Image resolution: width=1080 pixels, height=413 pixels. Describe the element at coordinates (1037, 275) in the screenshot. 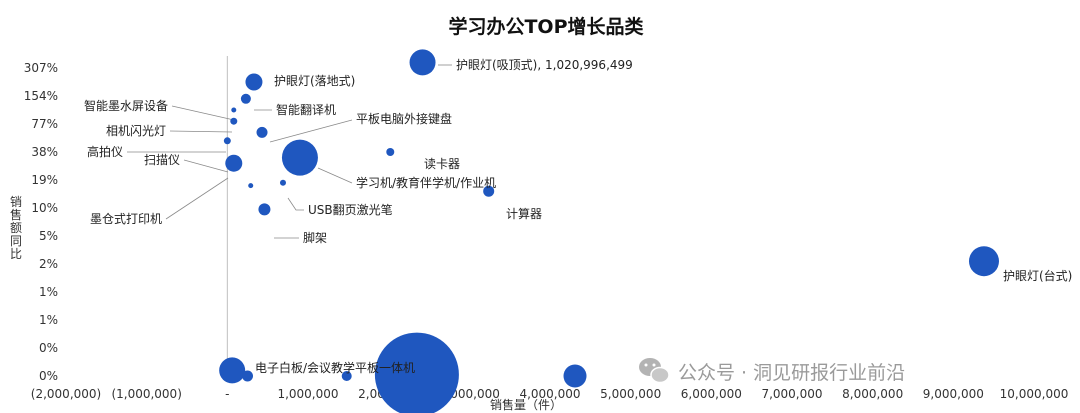

I see `data-label: 护眼灯(台式)` at that location.